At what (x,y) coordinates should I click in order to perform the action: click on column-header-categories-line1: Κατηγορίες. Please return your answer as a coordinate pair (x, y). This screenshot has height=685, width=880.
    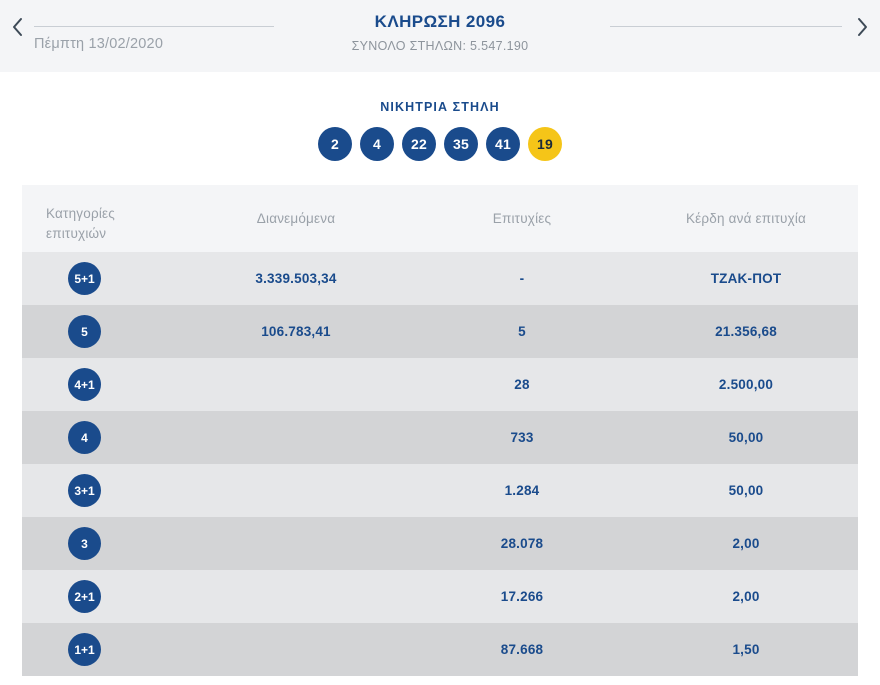
    Looking at the image, I should click on (80, 214).